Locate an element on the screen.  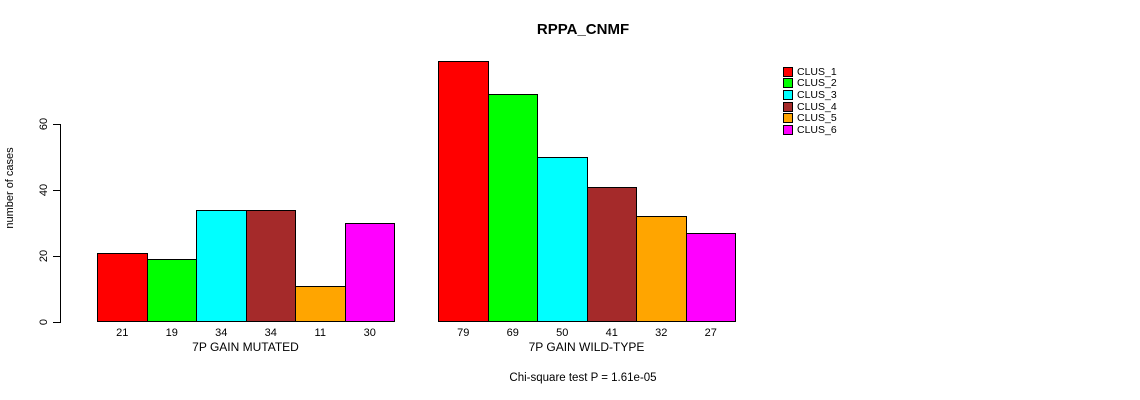
chi-square-annotation: Chi-square test P = 1.61e-05 is located at coordinates (583, 378).